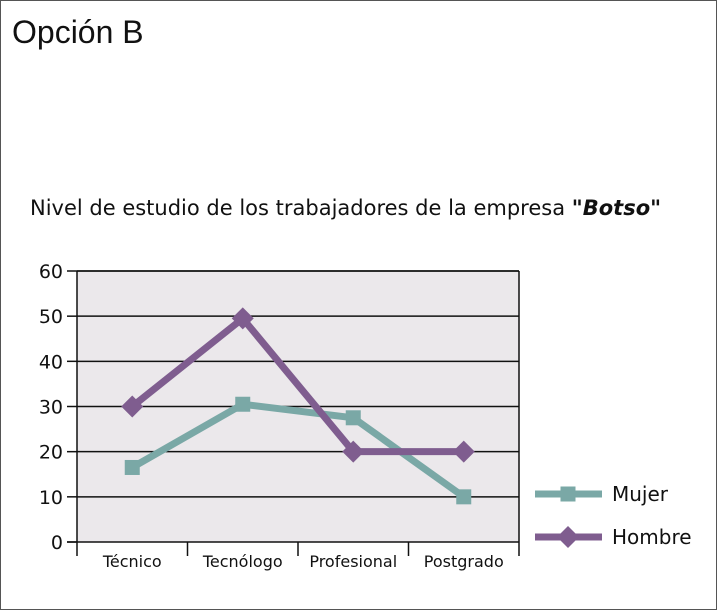 This screenshot has width=717, height=610. Describe the element at coordinates (132, 561) in the screenshot. I see `x-tick-label-1: Técnico` at that location.